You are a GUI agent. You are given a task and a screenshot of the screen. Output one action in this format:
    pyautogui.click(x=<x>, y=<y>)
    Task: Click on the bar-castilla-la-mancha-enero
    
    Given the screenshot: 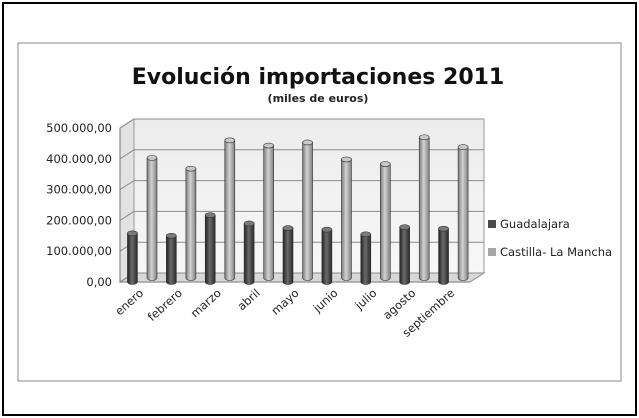 What is the action you would take?
    pyautogui.click(x=152, y=218)
    